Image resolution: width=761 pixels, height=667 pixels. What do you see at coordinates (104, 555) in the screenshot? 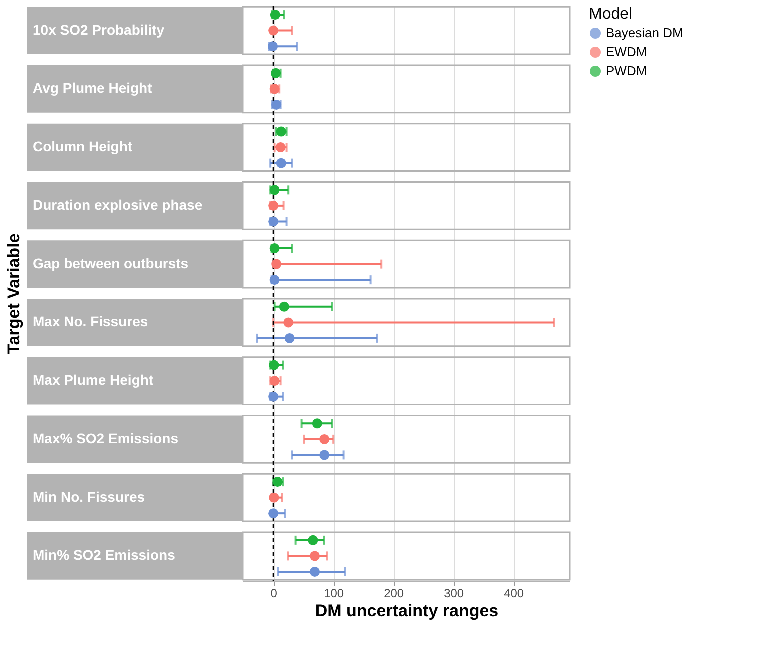
I see `y-tick-label: Min% SO2 Emissions` at bounding box center [104, 555].